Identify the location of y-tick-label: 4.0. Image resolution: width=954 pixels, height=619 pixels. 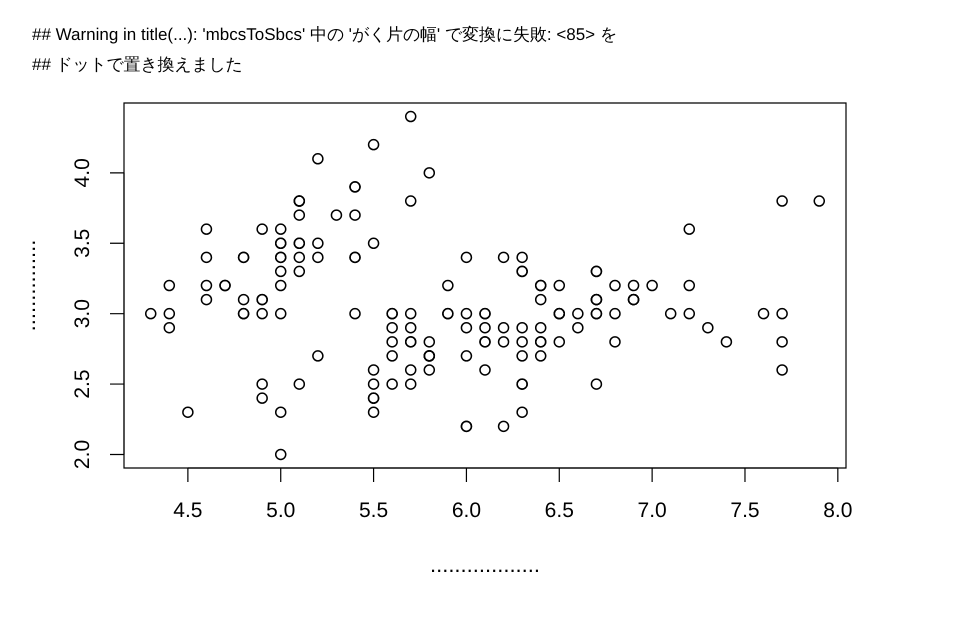
(82, 173).